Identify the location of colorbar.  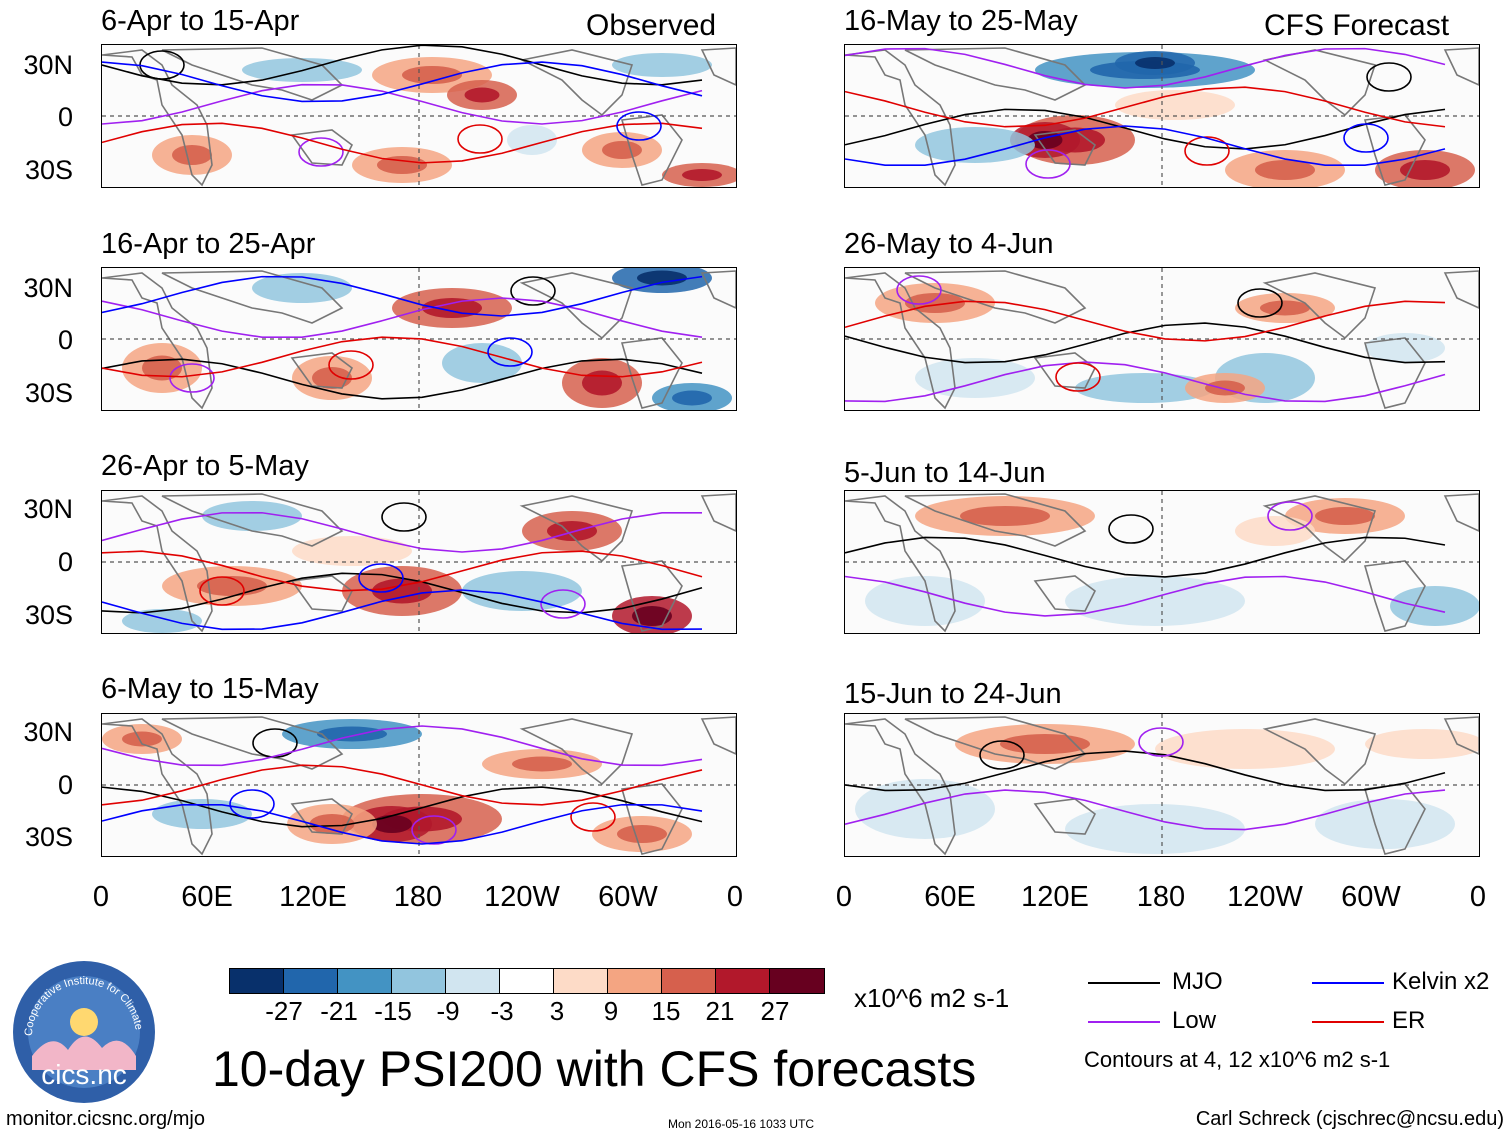
(527, 981).